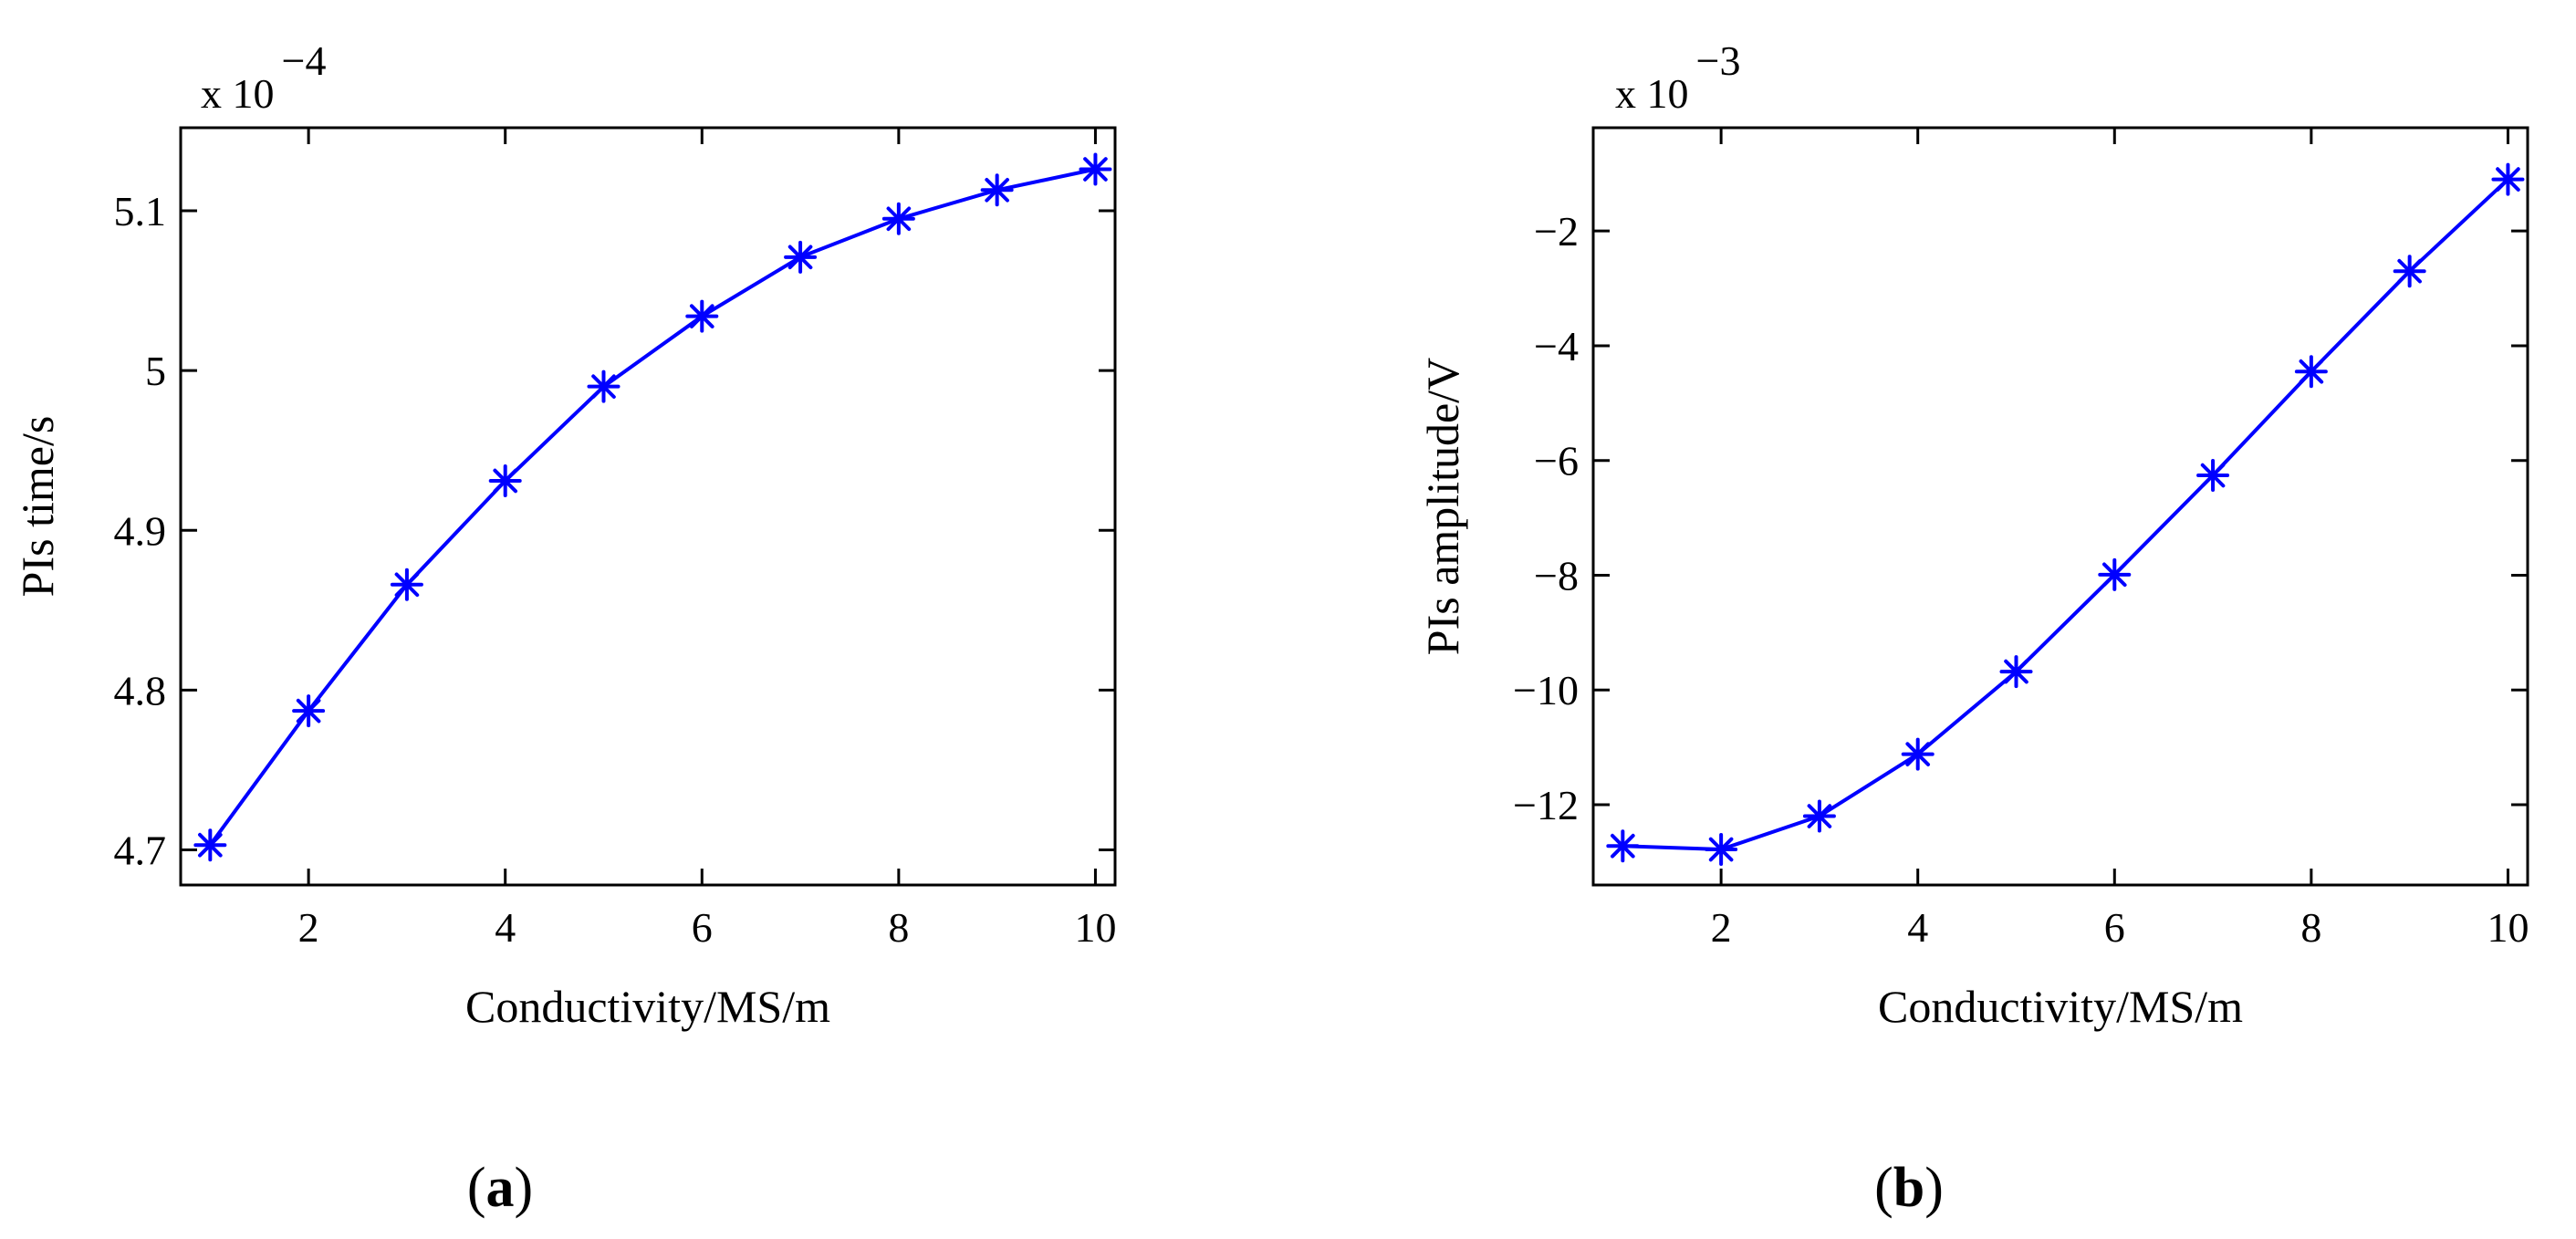  Describe the element at coordinates (1556, 461) in the screenshot. I see `y-tick-label: −6` at that location.